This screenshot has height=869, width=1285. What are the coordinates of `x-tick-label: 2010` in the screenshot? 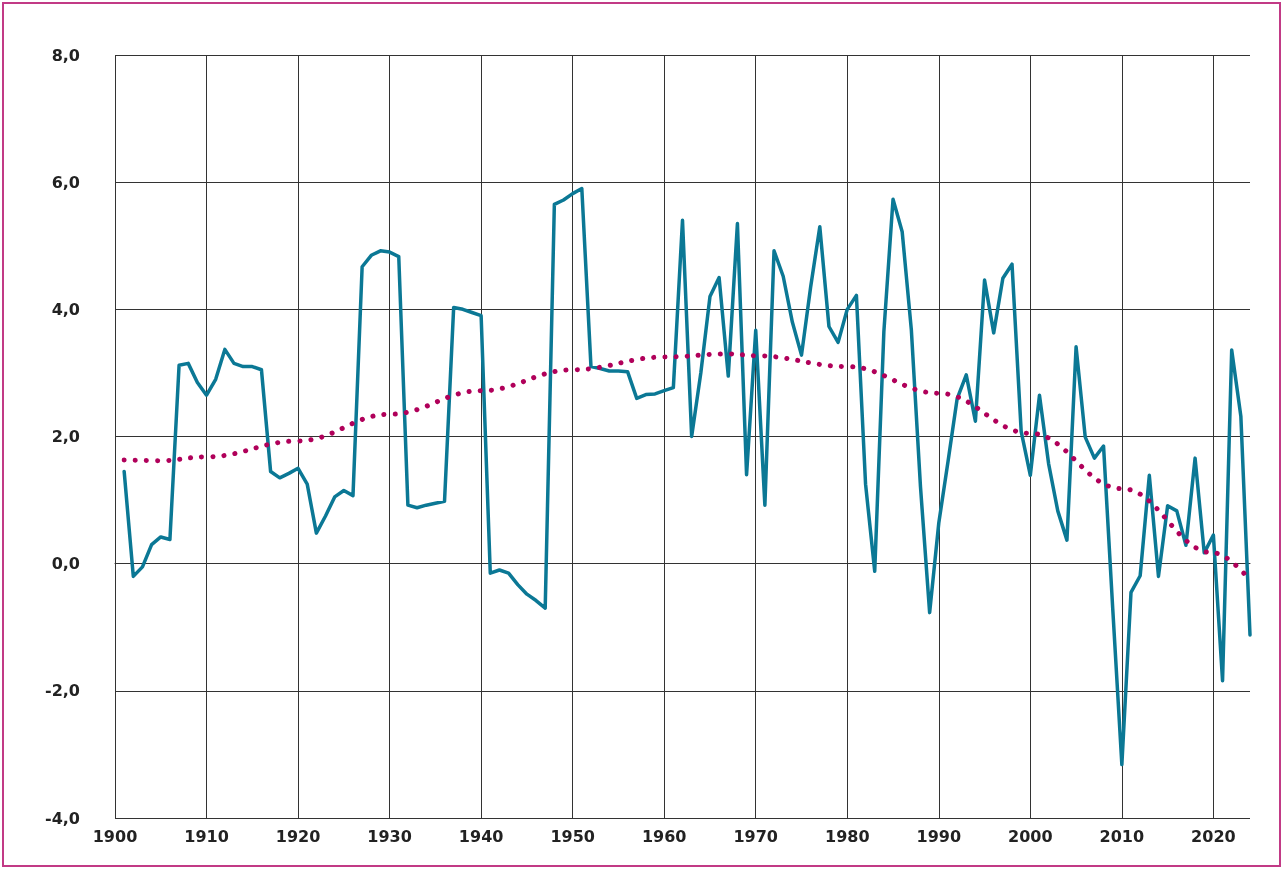 It's located at (1122, 836).